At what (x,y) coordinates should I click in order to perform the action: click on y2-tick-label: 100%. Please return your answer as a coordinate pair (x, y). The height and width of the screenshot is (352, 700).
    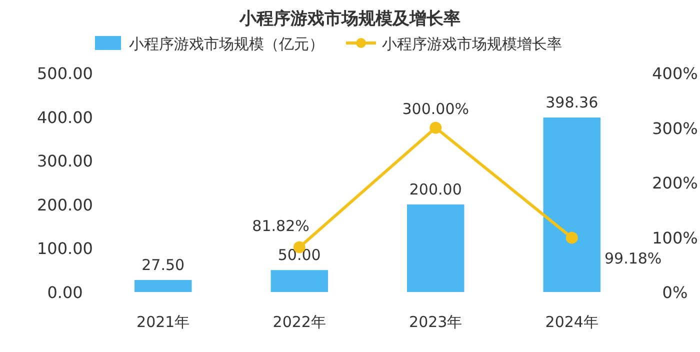
    Looking at the image, I should click on (675, 238).